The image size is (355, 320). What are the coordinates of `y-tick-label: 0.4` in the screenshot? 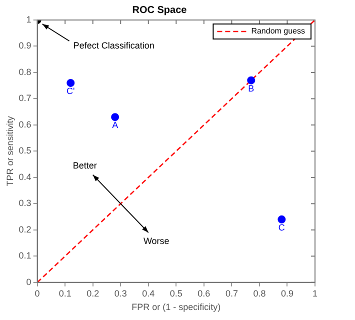 It's located at (25, 177).